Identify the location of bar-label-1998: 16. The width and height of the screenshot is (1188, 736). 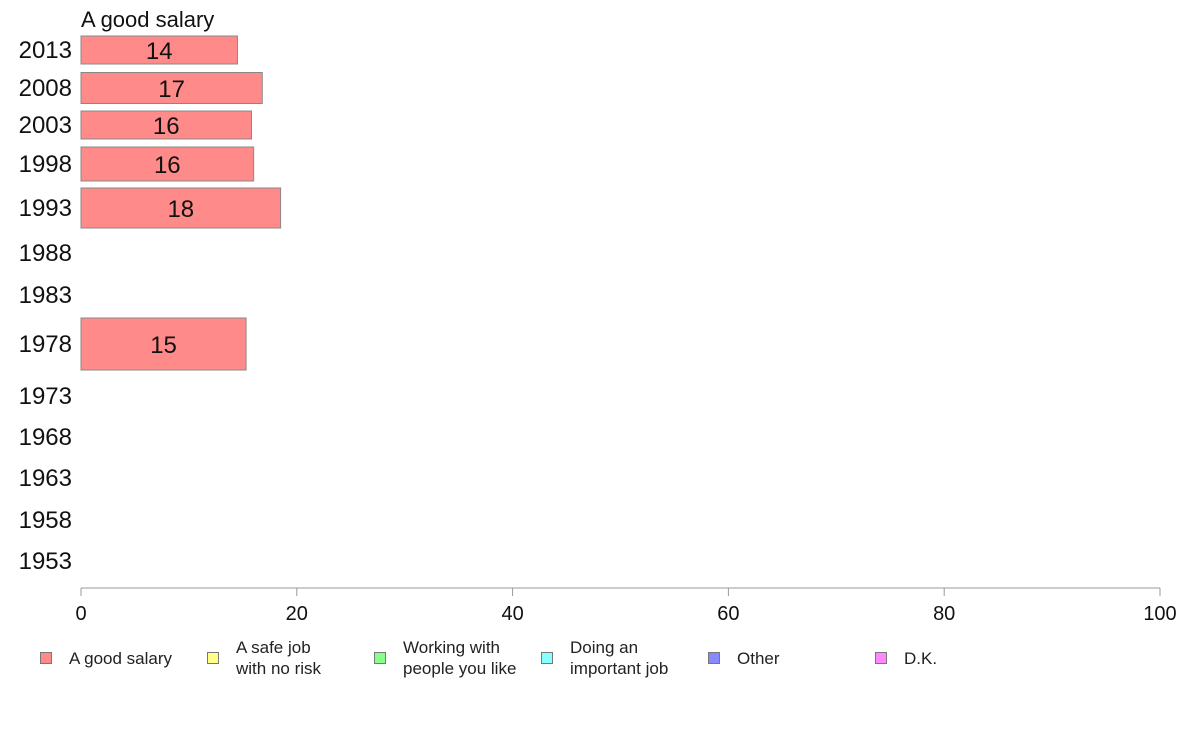
(167, 165).